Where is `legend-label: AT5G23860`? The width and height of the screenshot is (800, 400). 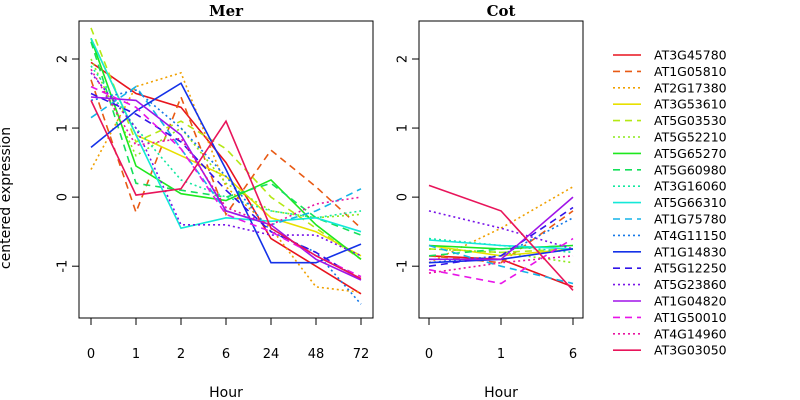
legend-label: AT5G23860 is located at coordinates (690, 284).